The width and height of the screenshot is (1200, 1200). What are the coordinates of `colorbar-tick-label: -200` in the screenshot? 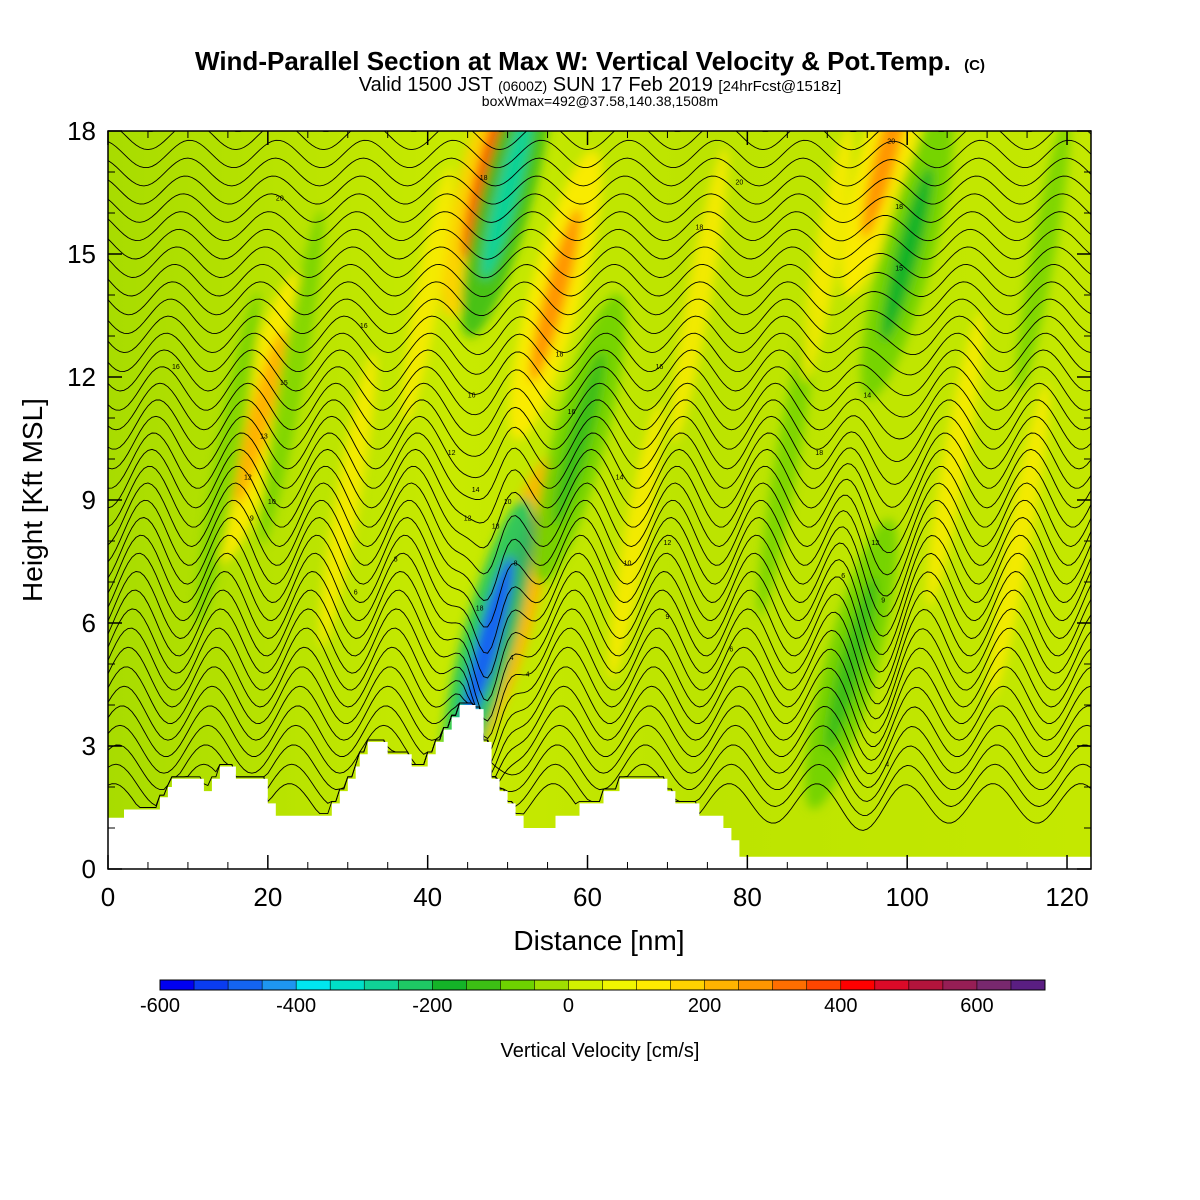 It's located at (432, 1006).